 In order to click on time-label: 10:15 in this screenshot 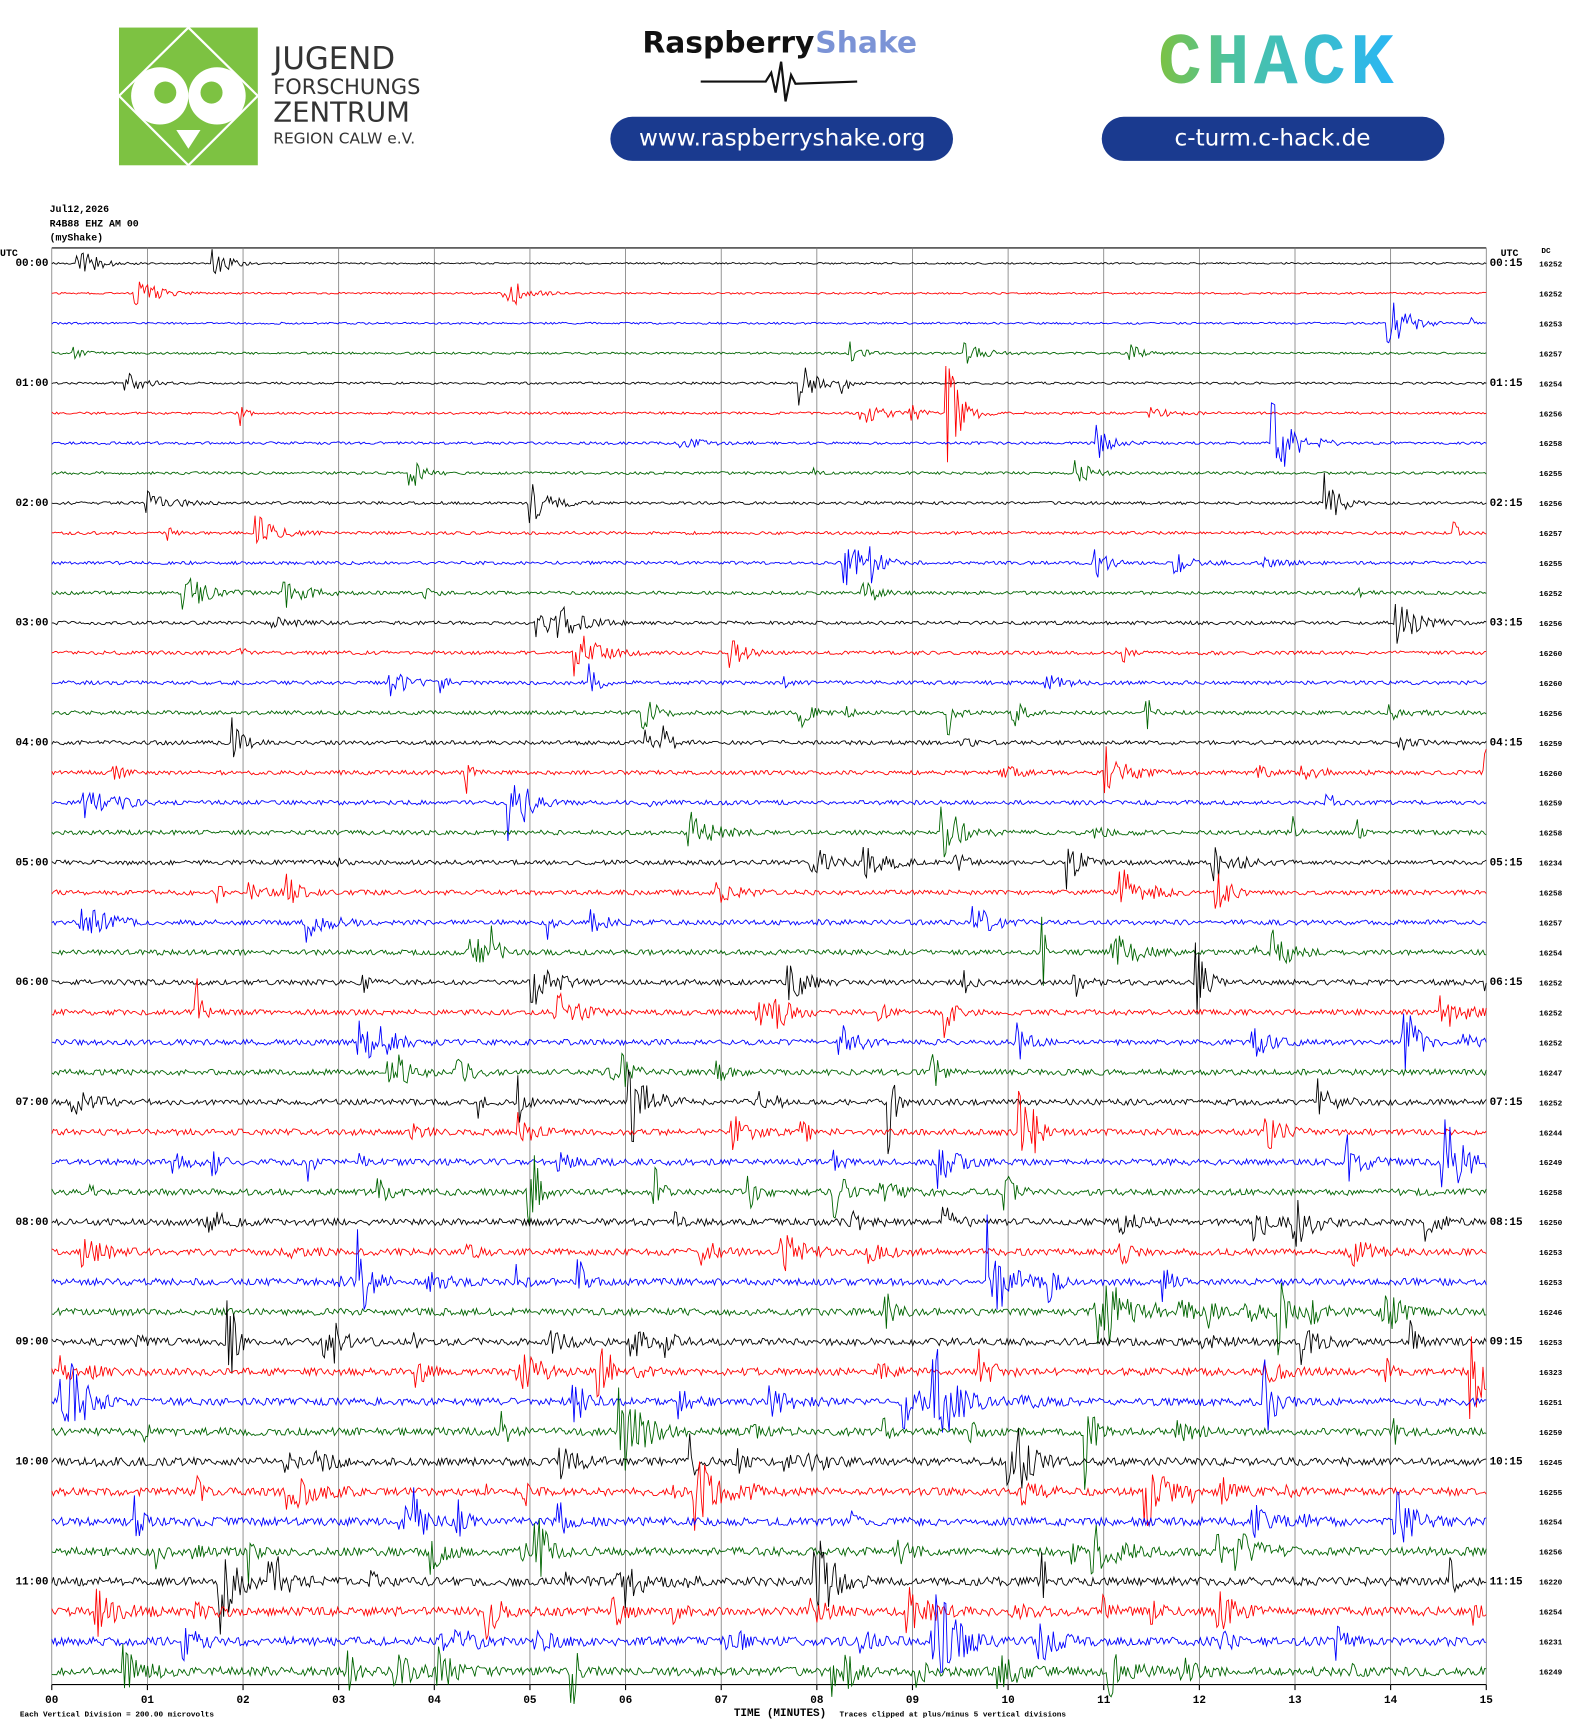, I will do `click(1506, 1463)`.